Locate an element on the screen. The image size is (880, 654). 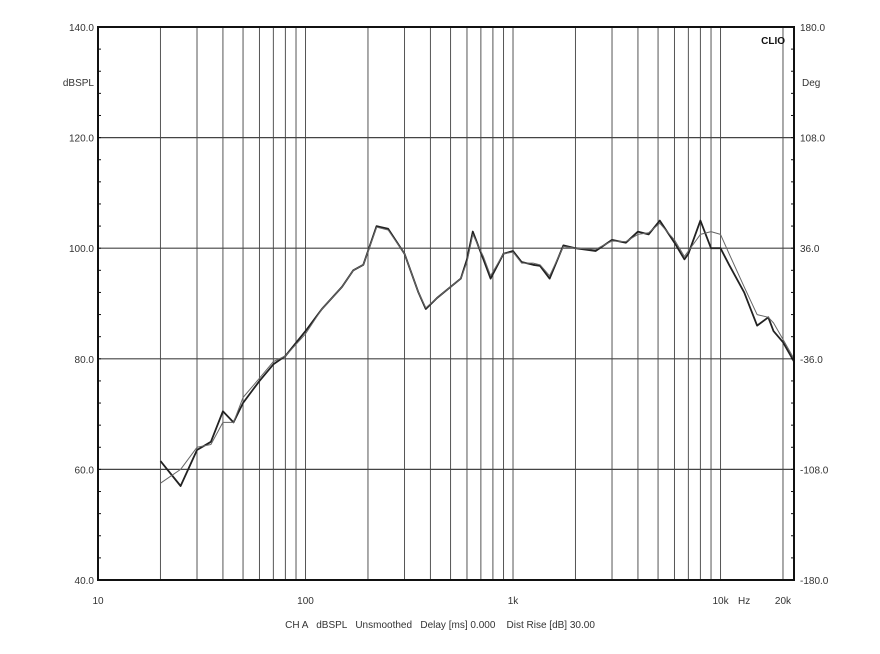
y-tick-label: 80.0 is located at coordinates (85, 360).